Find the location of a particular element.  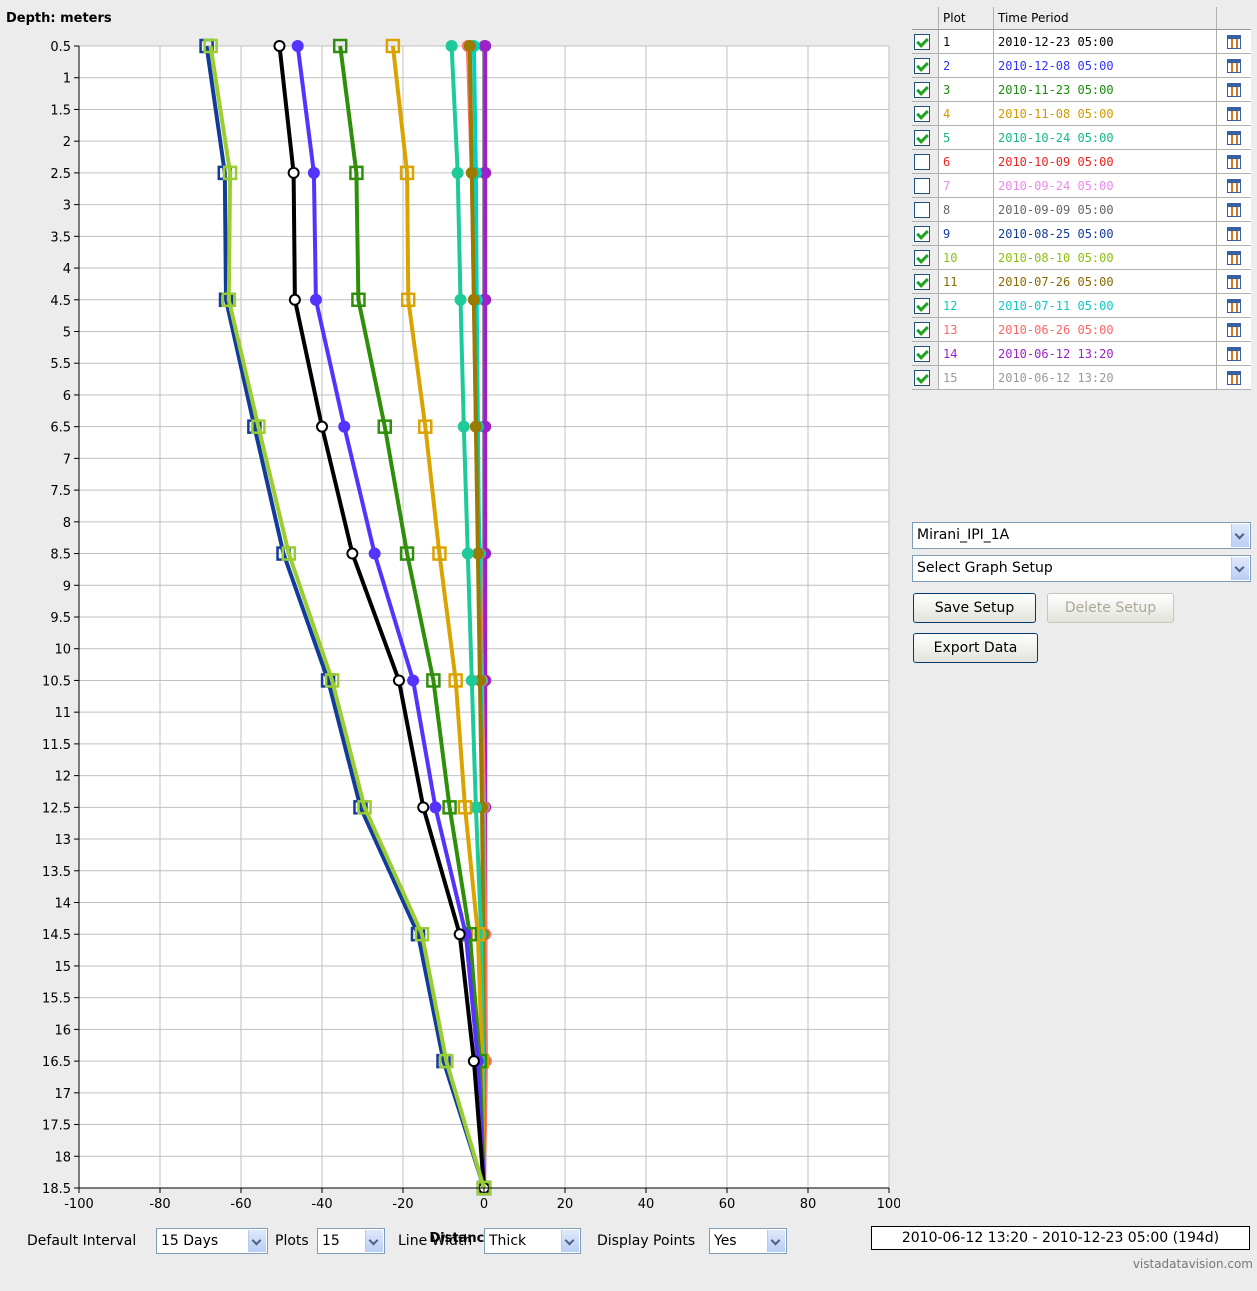

plot-row: 15 2010-06-12 13:20 is located at coordinates (1081, 377).